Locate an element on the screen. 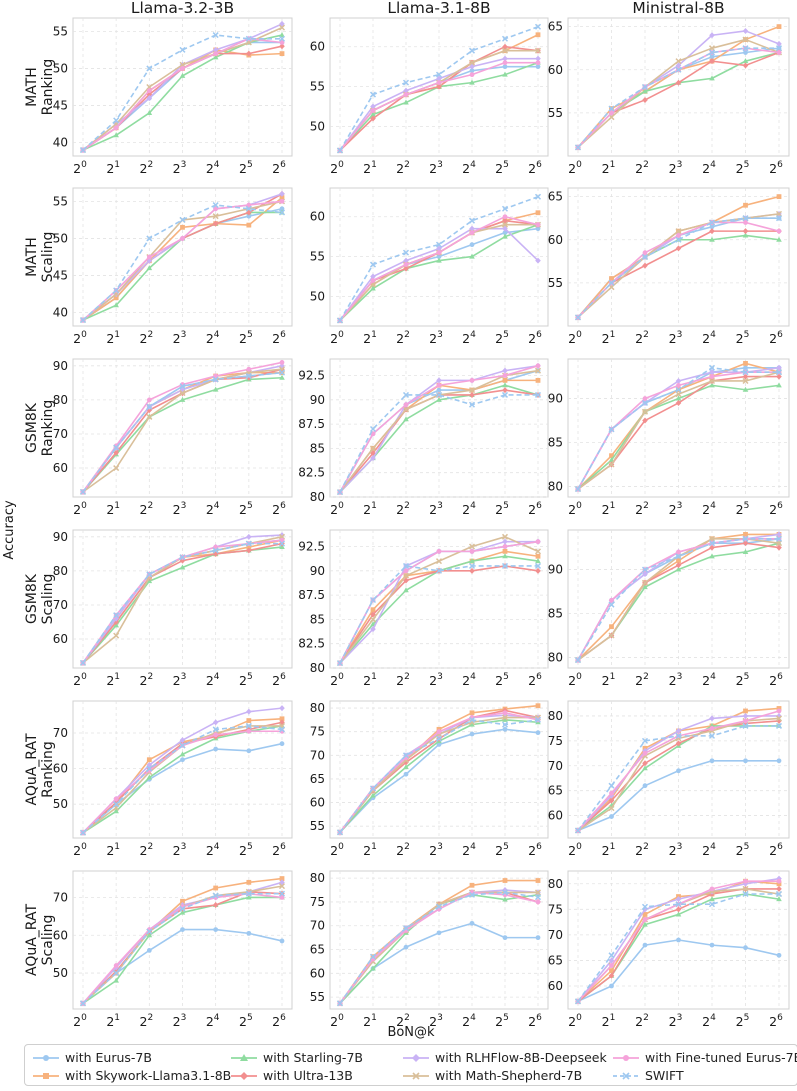  legend-label: with RLHFlow-8B-Deepseek is located at coordinates (521, 1057).